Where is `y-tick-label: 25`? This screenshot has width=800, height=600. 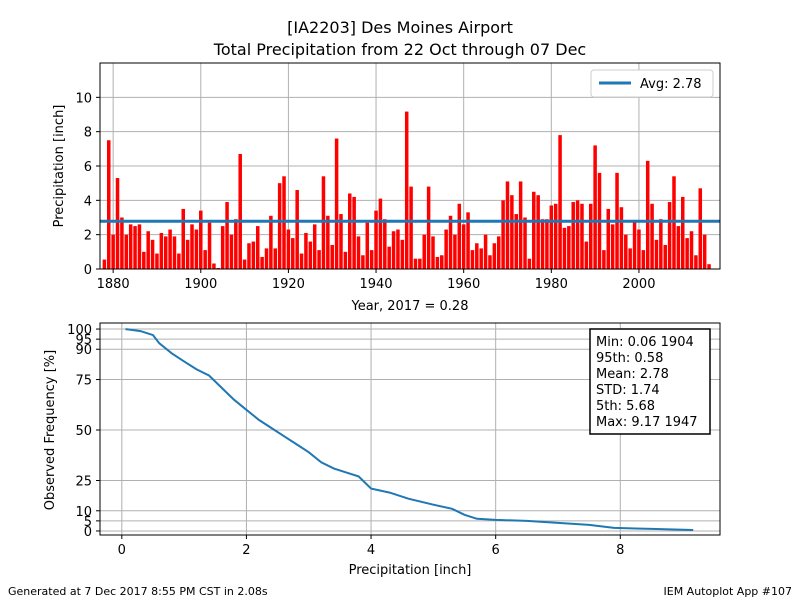 y-tick-label: 25 is located at coordinates (83, 481).